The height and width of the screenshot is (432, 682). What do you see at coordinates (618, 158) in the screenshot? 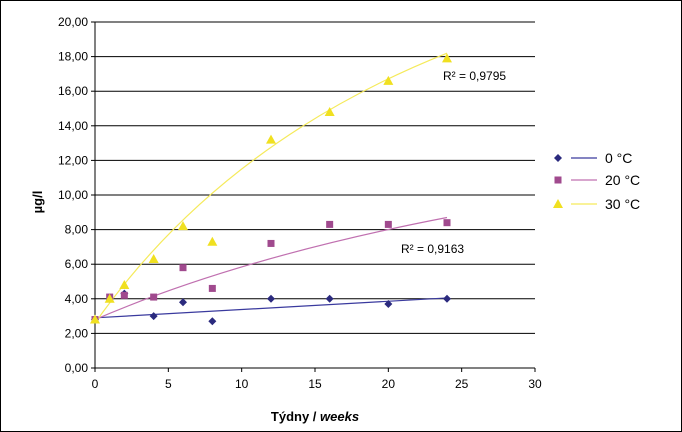
I see `legend-label-0c: 0 °C` at bounding box center [618, 158].